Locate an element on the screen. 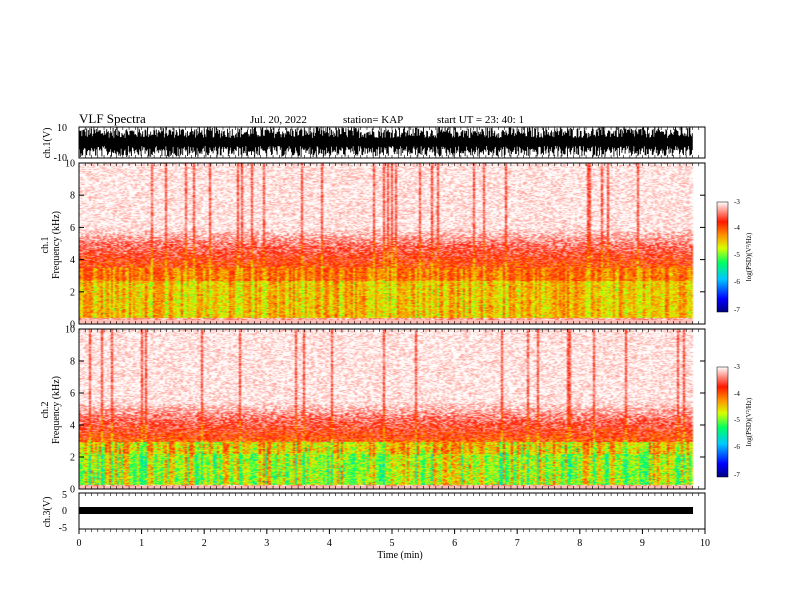 This screenshot has width=792, height=612. ch2-colorbar: -3 -4 -5 -6 -7 log(PSD)(V²/Hz) is located at coordinates (734, 421).